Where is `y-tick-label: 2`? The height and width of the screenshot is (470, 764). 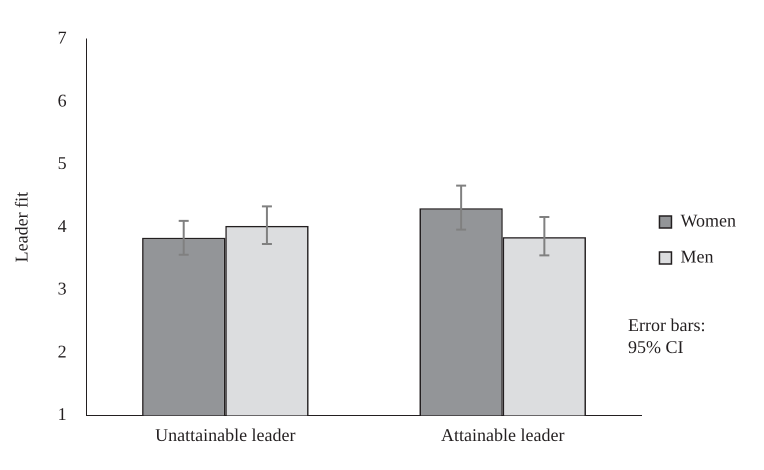 y-tick-label: 2 is located at coordinates (62, 351).